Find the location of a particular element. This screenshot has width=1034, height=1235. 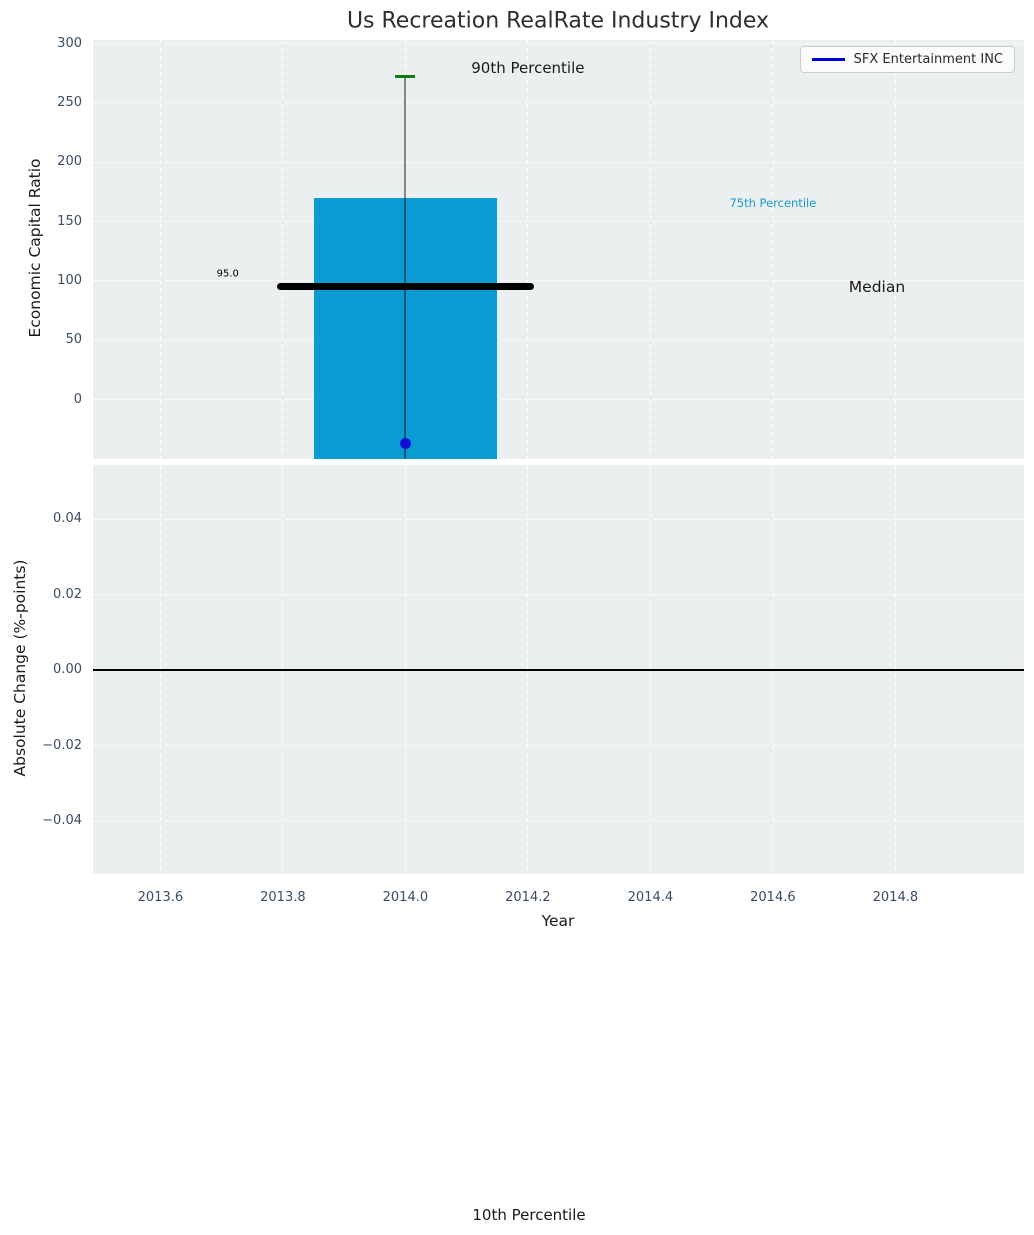

legend-label: SFX Entertainment INC is located at coordinates (928, 59).